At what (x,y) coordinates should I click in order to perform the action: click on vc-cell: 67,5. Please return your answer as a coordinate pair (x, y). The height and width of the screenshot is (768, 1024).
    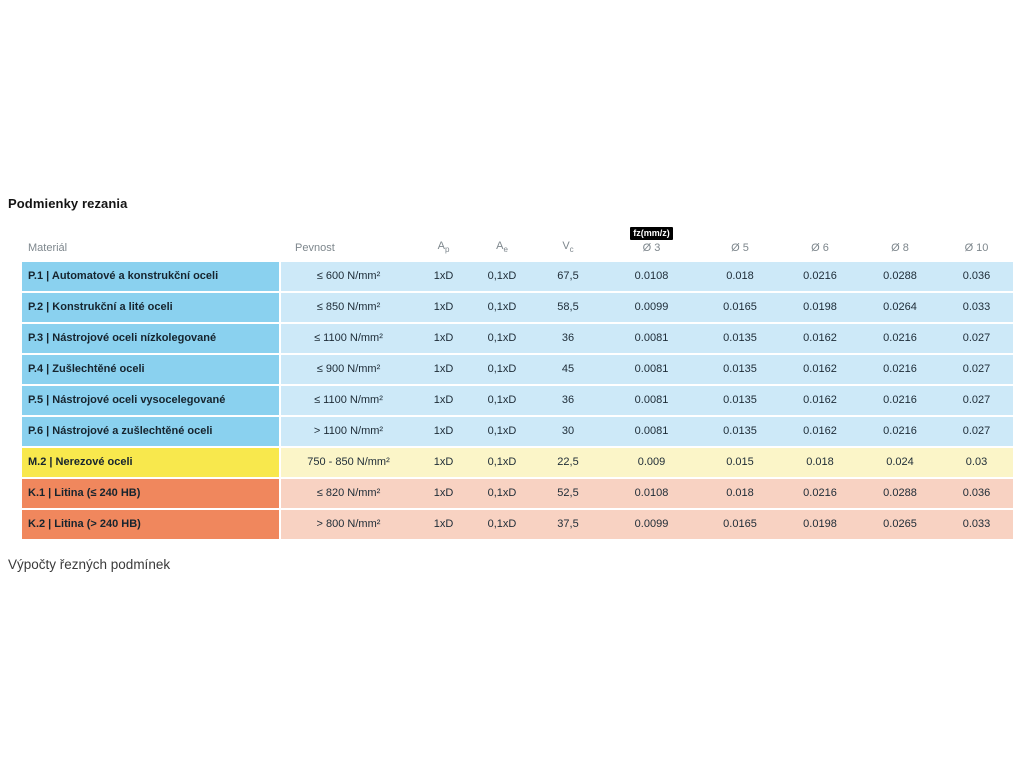
    Looking at the image, I should click on (568, 276).